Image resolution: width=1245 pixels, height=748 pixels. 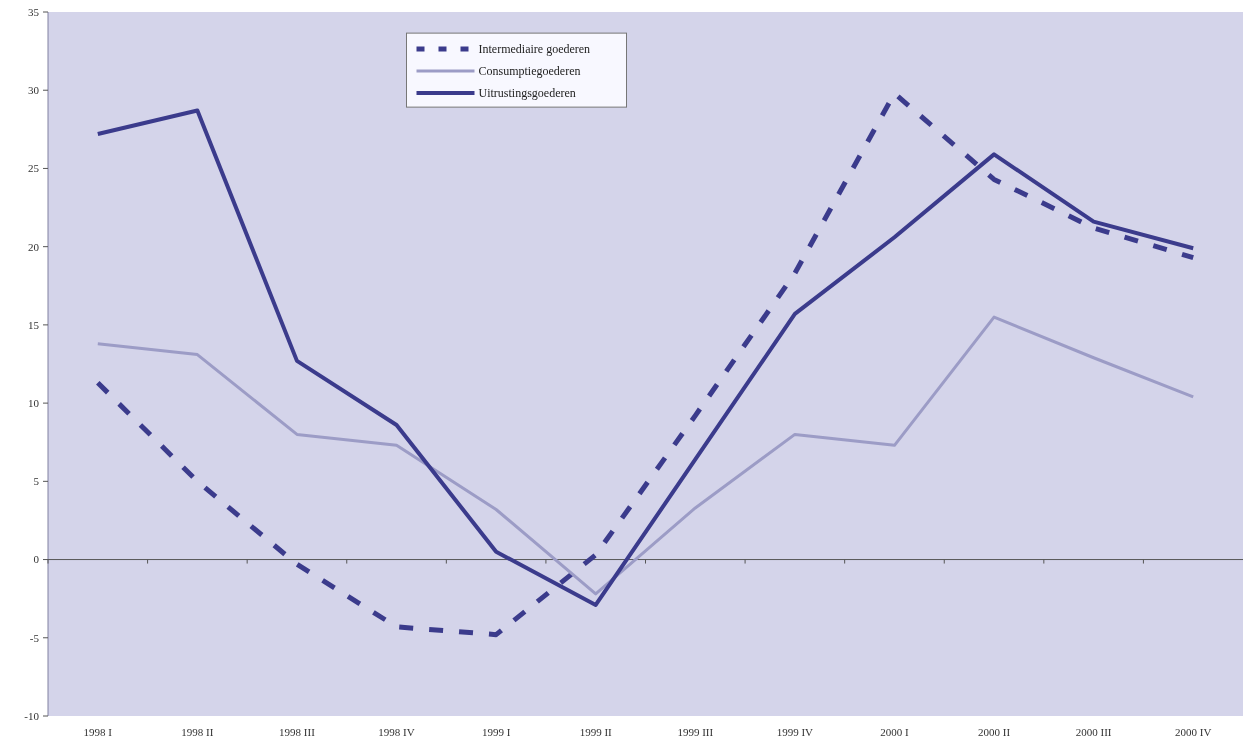 I want to click on y-tick-label: 15, so click(x=34, y=324).